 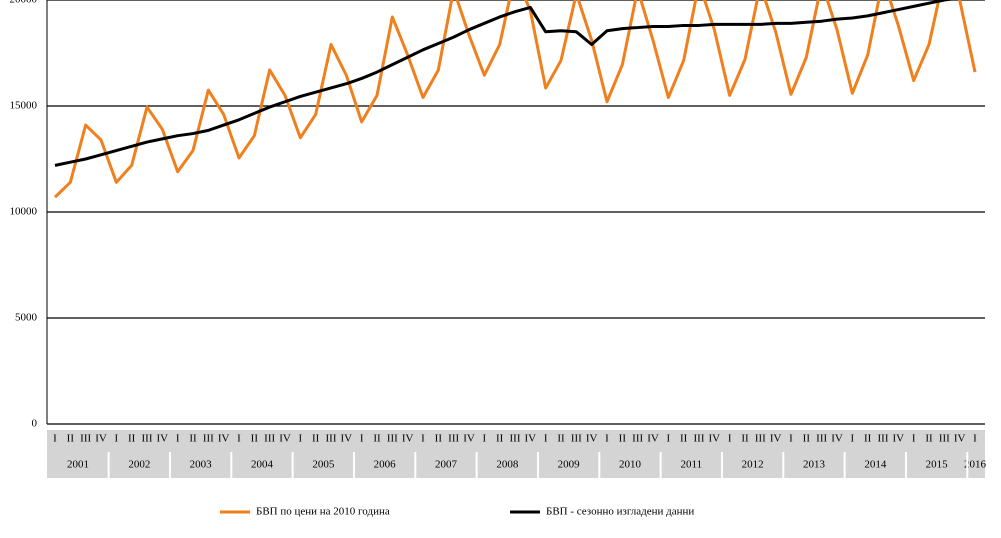 What do you see at coordinates (937, 465) in the screenshot?
I see `year-label: 2015` at bounding box center [937, 465].